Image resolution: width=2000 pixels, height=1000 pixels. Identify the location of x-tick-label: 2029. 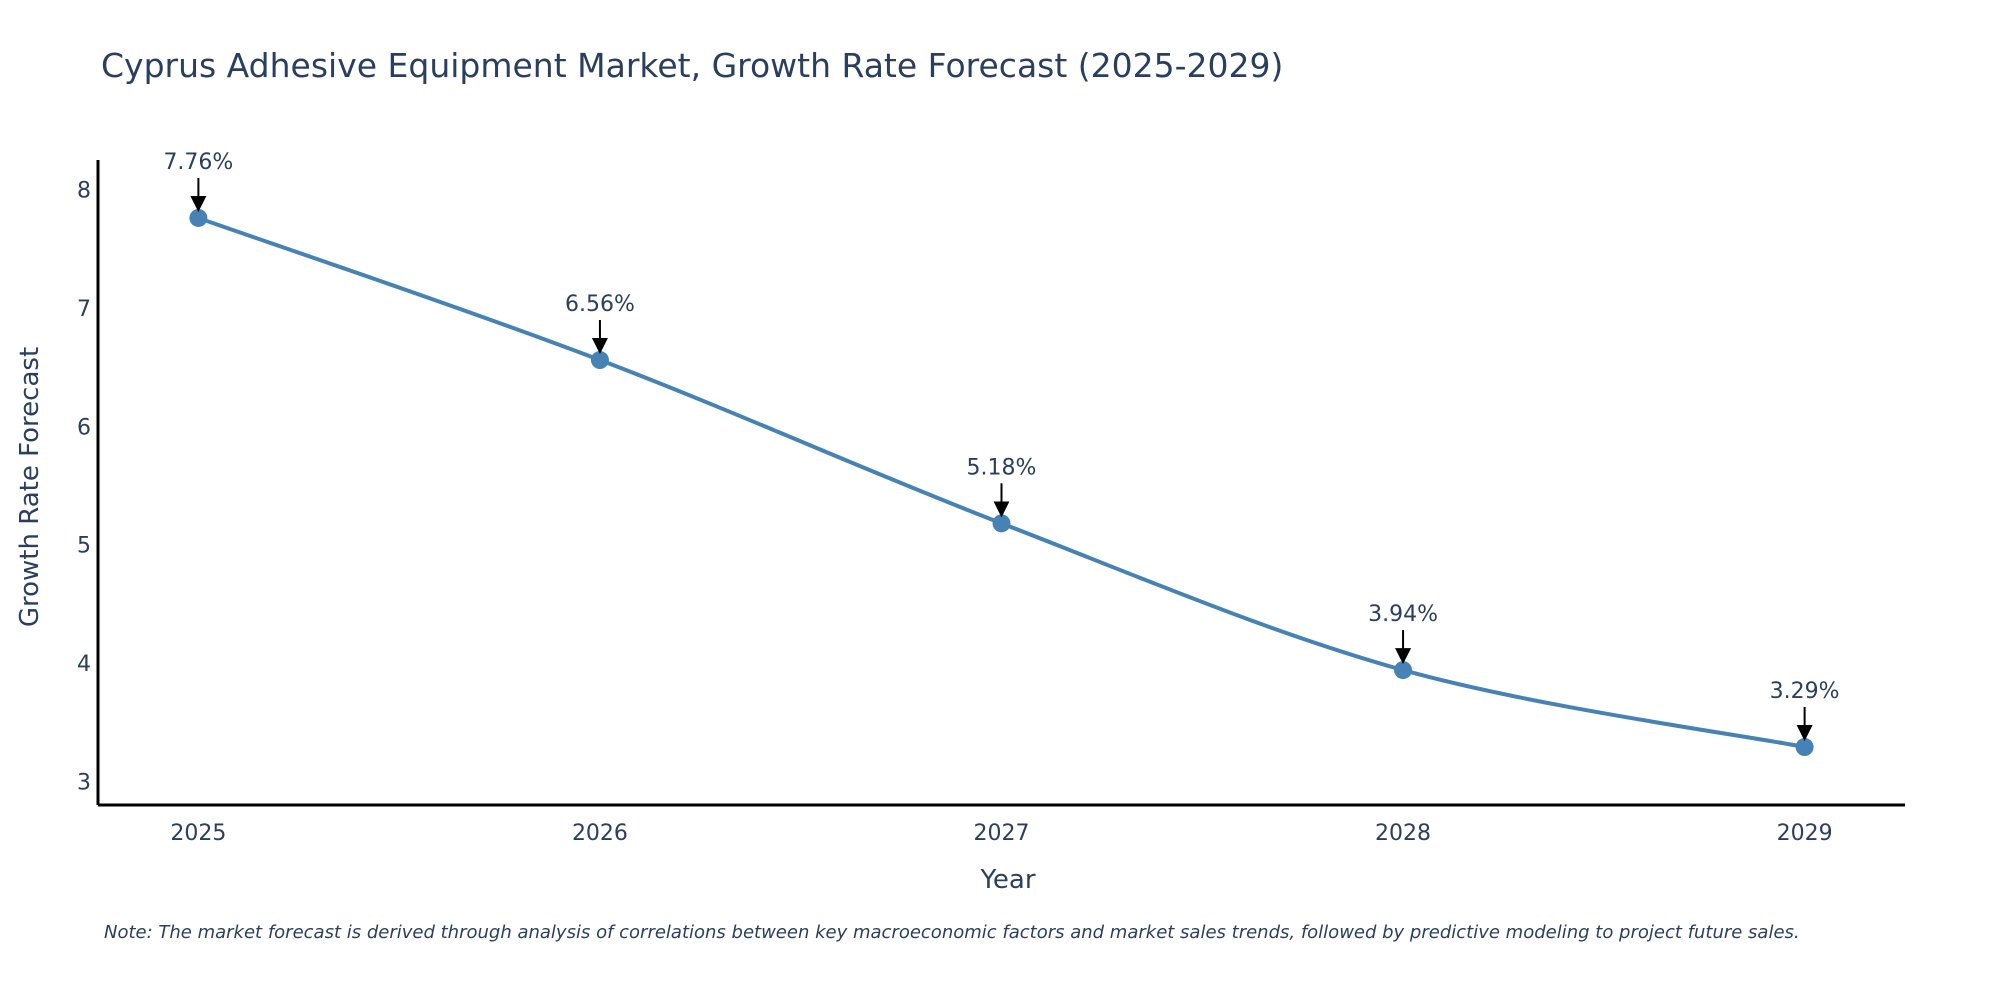
(1805, 833).